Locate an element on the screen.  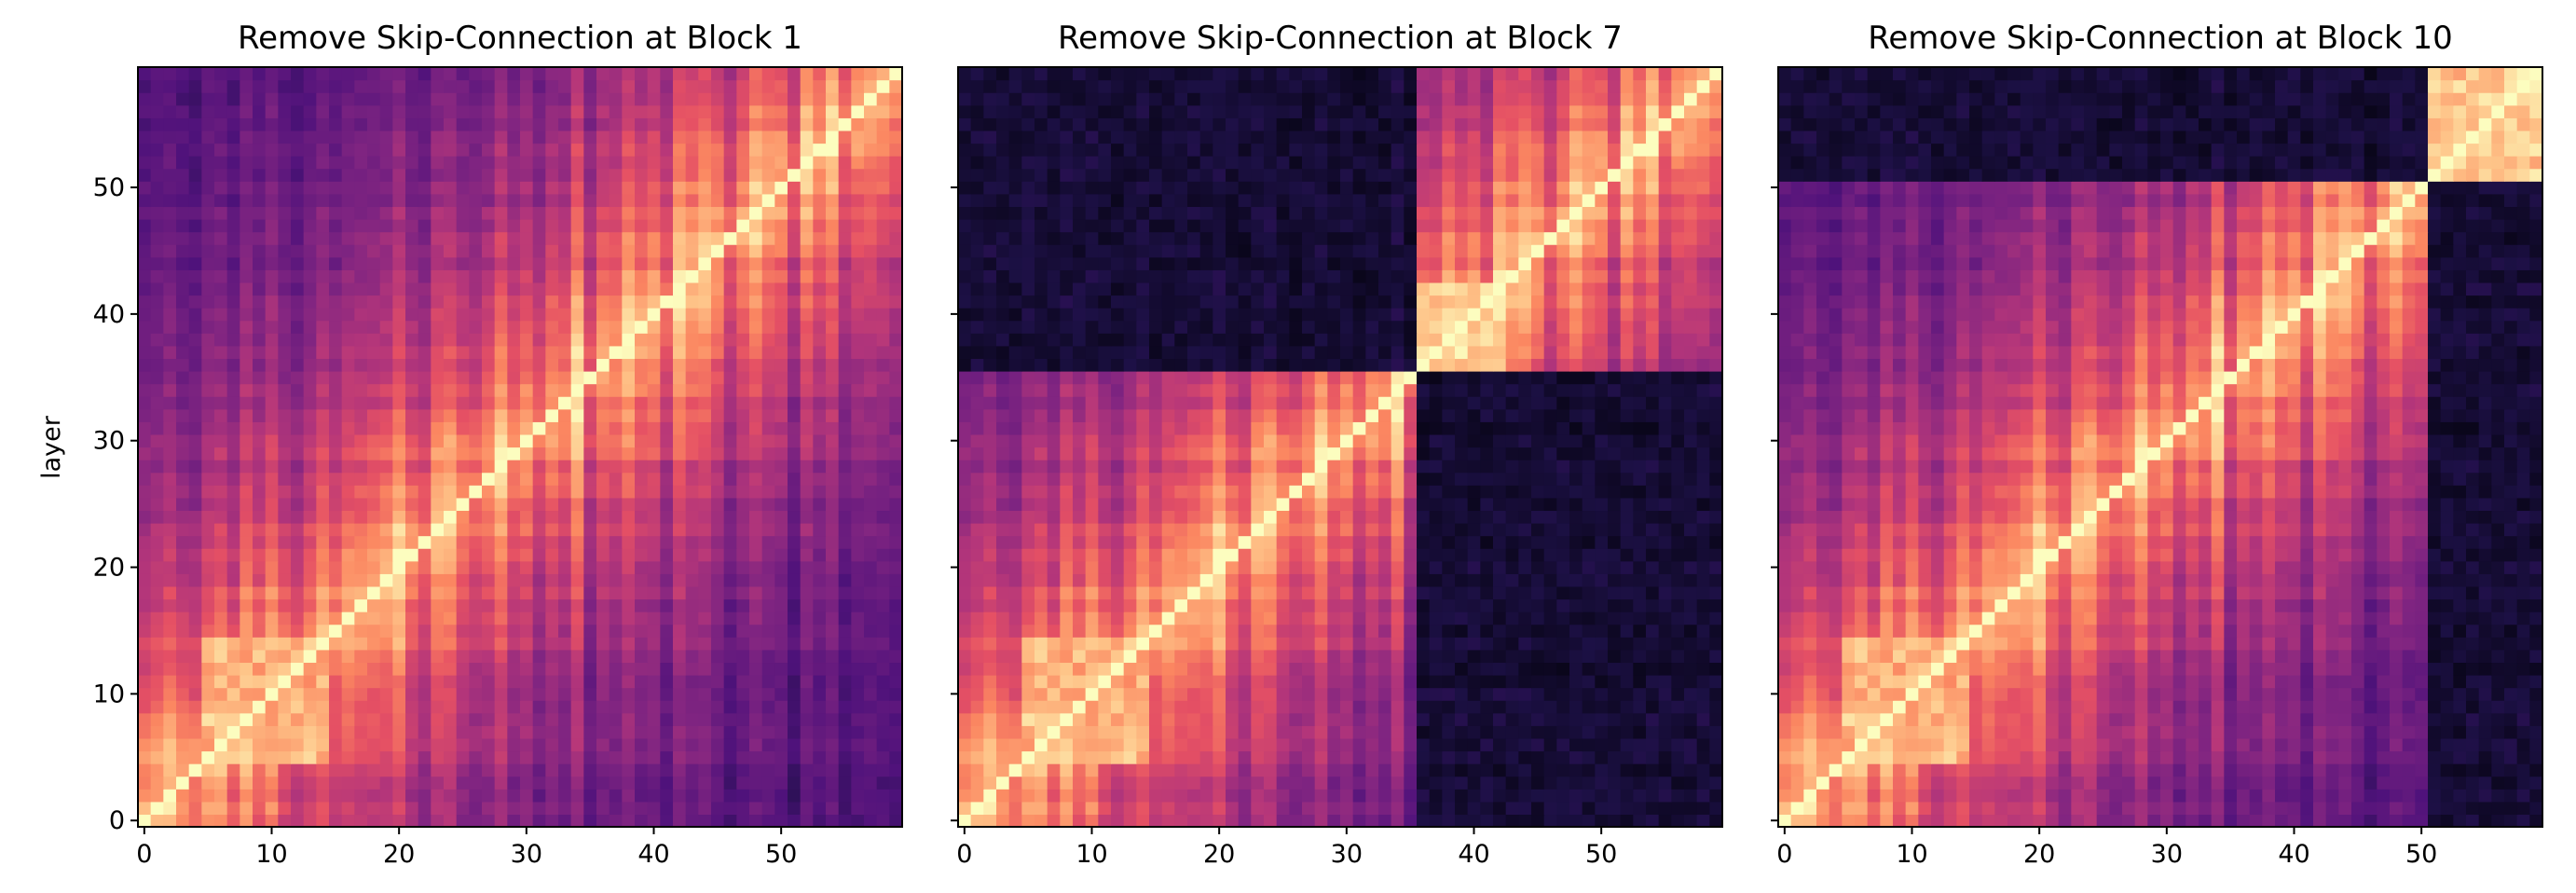
y-tick-label: 0 is located at coordinates (117, 820).